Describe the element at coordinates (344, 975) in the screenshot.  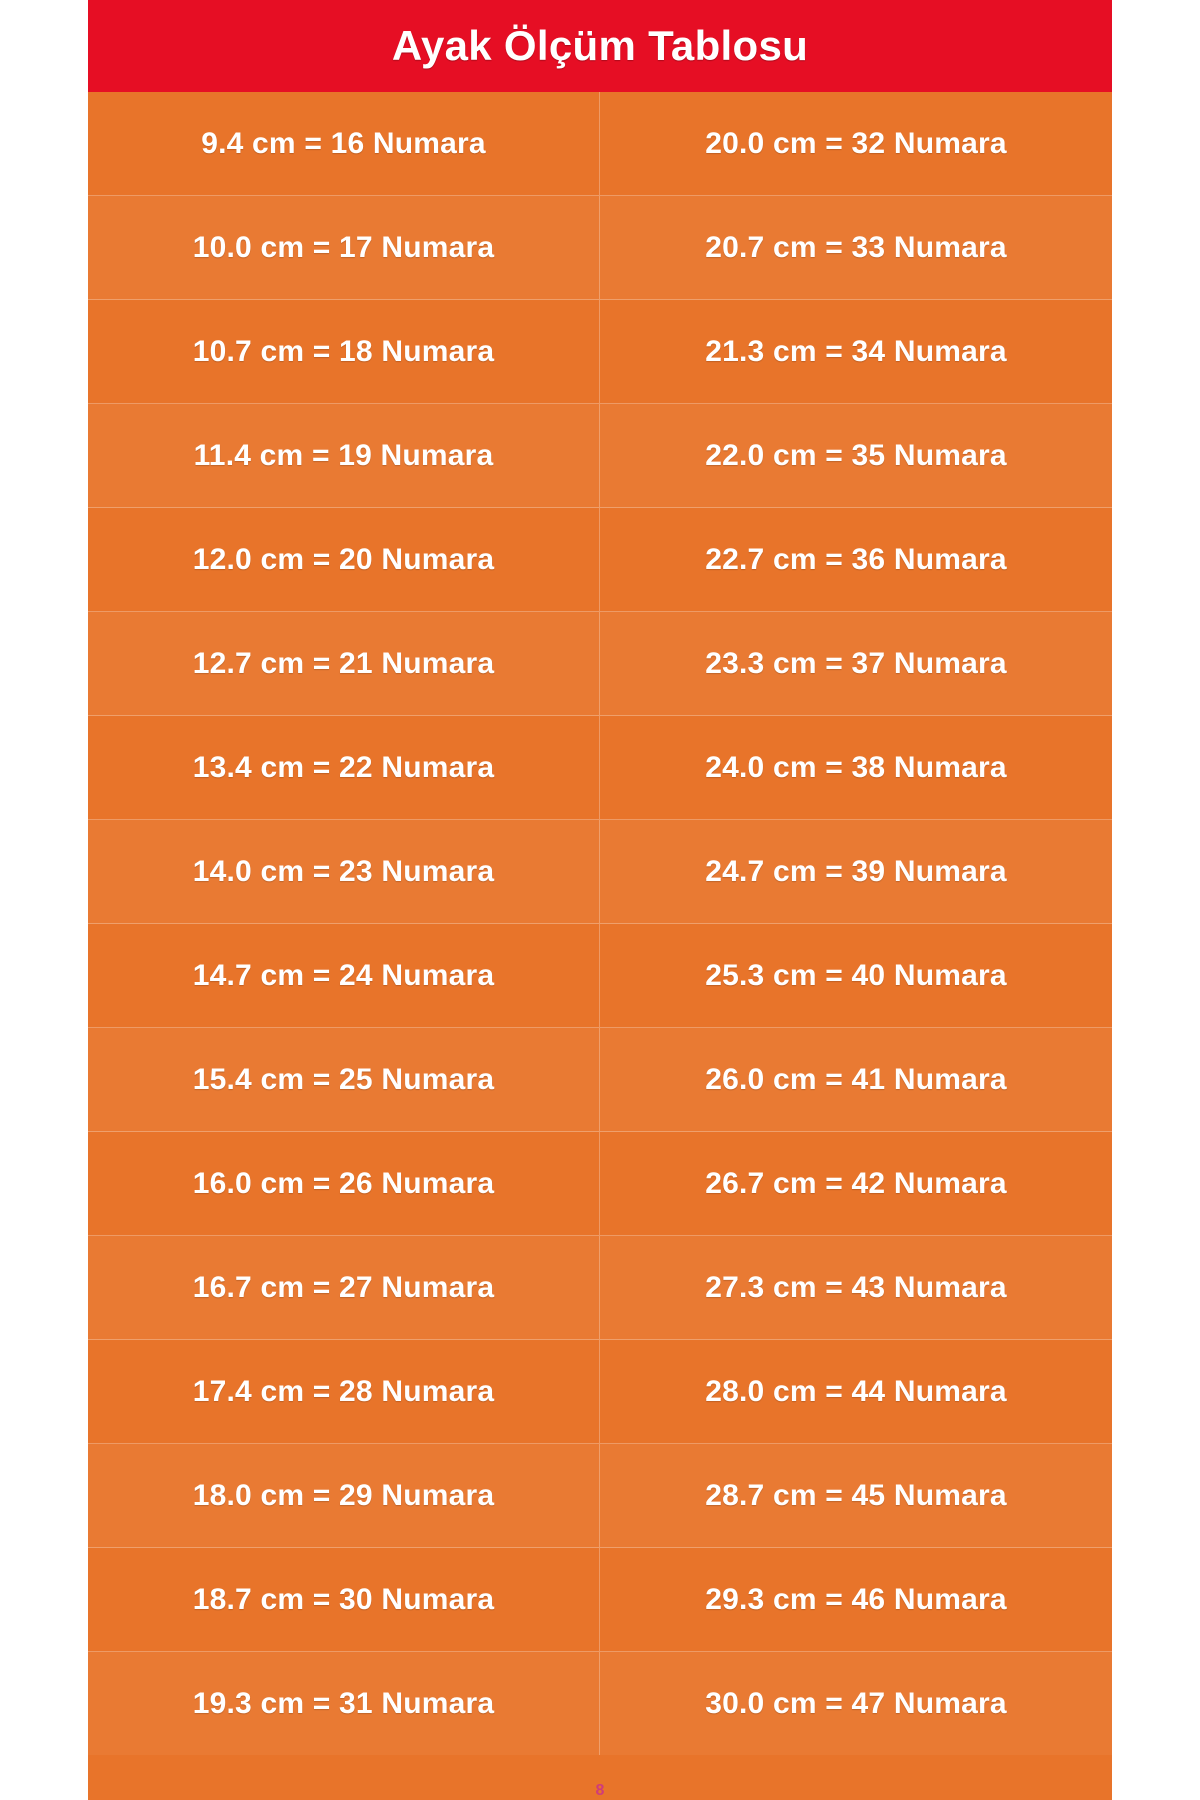
I see `size-cell-left: 14.7 cm = 24 Numara` at that location.